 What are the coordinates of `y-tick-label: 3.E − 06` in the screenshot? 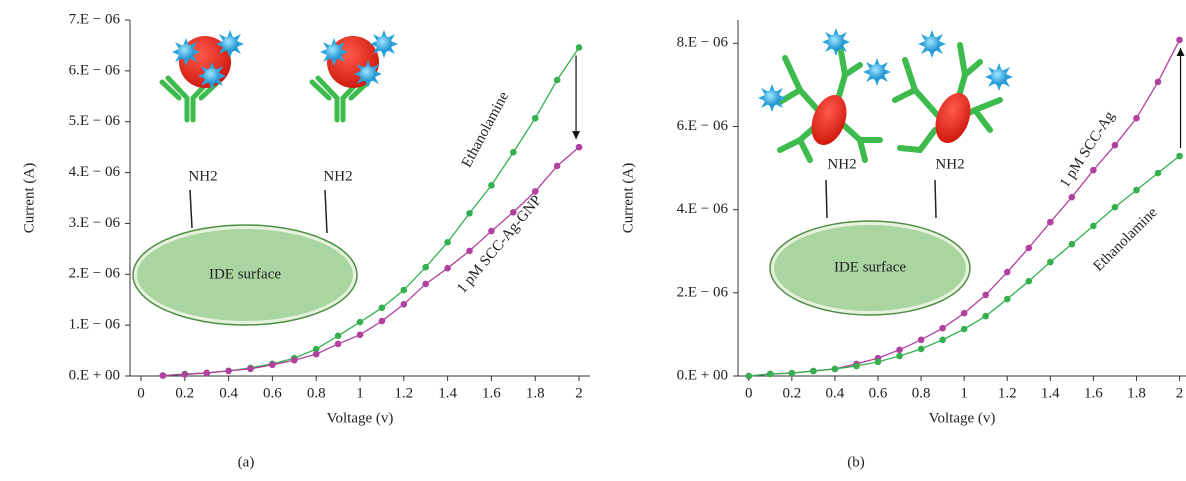 It's located at (95, 223).